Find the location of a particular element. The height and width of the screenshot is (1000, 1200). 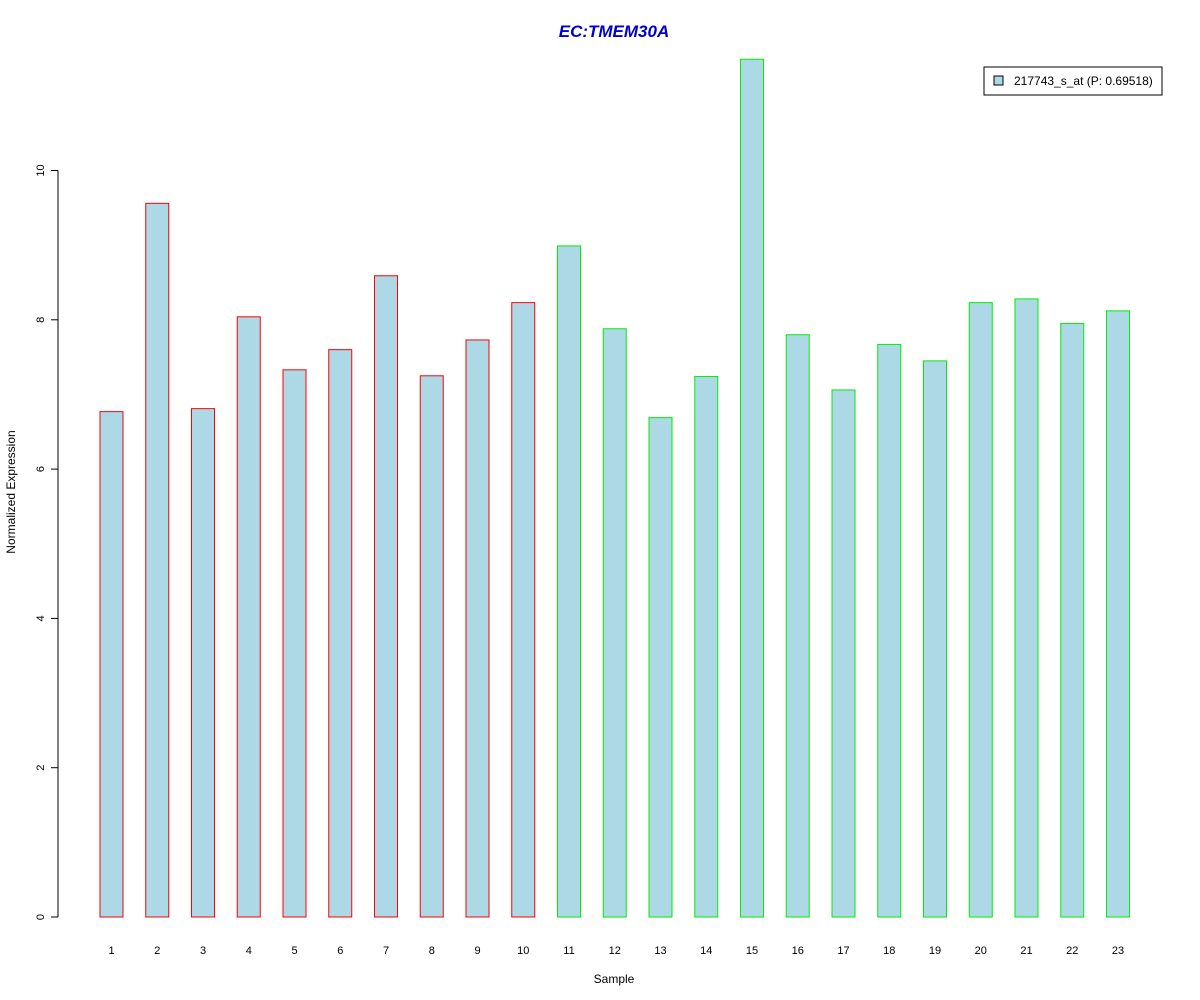

x-tick-label: 20 is located at coordinates (981, 951).